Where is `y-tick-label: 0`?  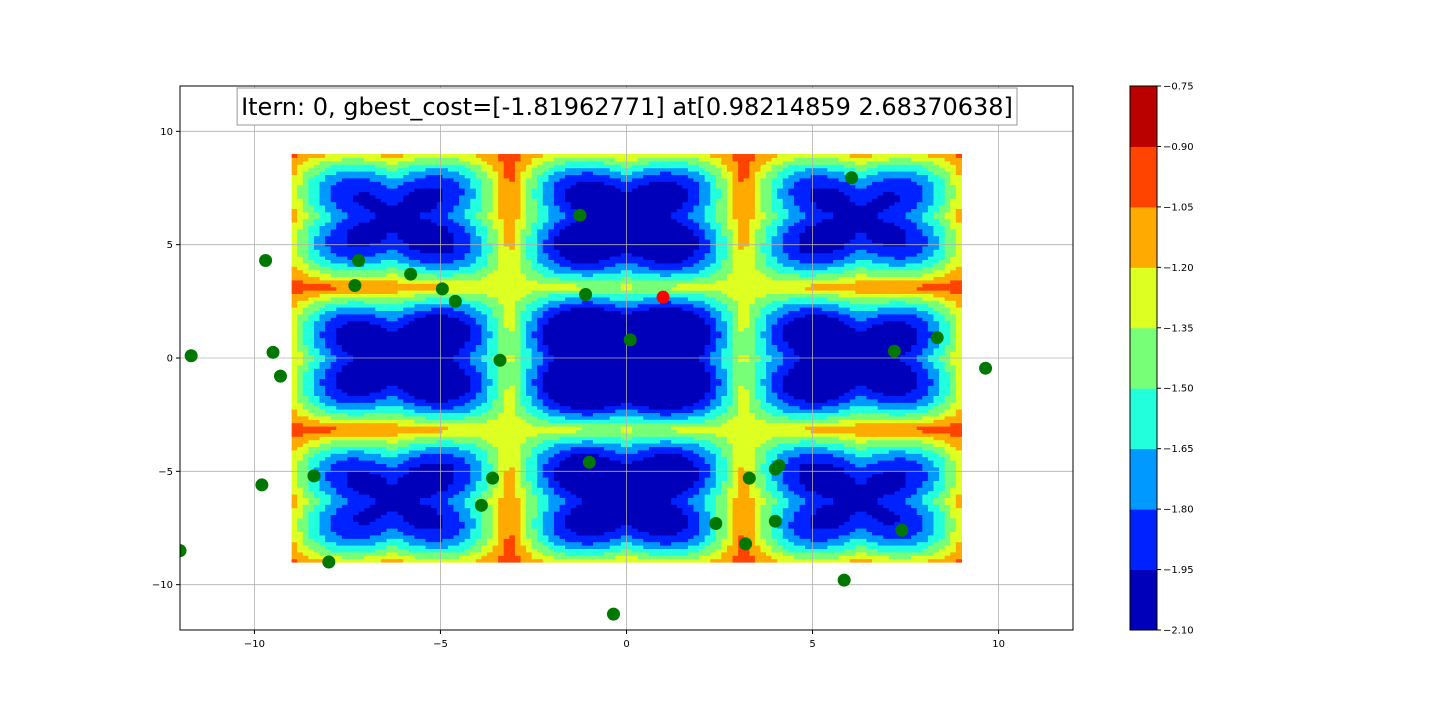
y-tick-label: 0 is located at coordinates (170, 359).